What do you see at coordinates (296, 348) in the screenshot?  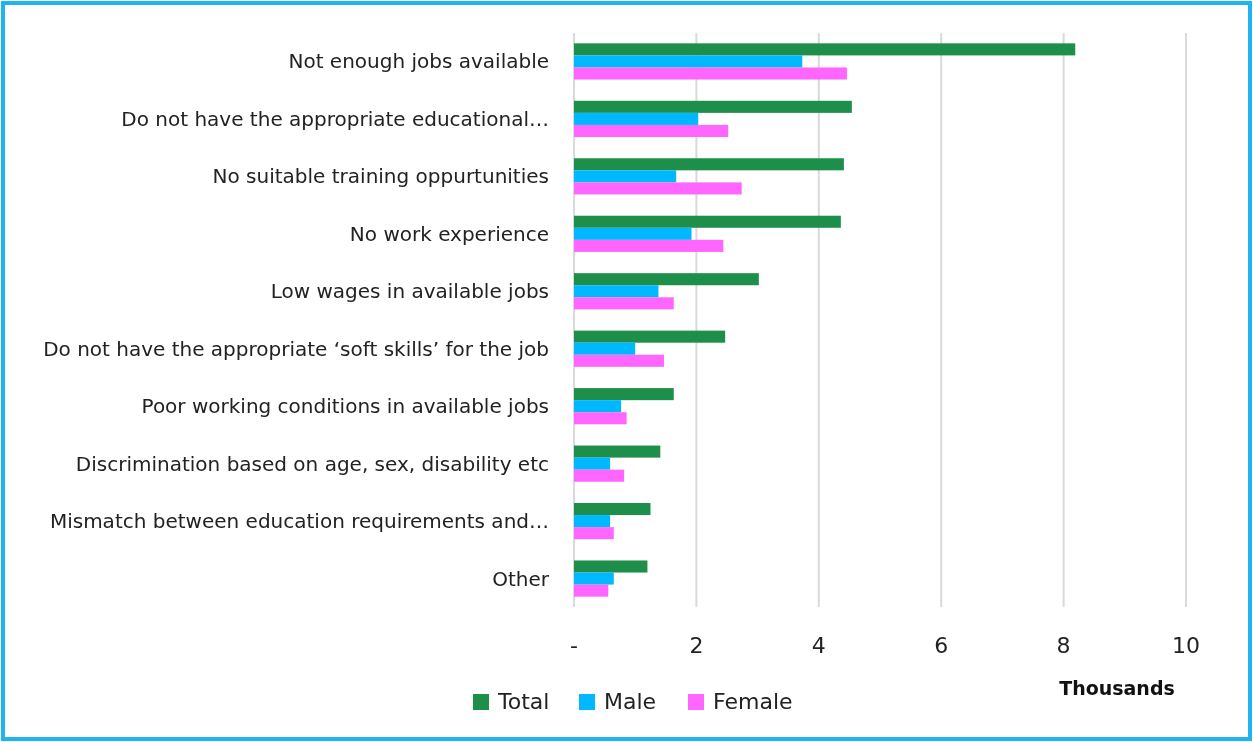 I see `y-tick-label: Do not have the appropriate ‘soft skills’ for the job` at bounding box center [296, 348].